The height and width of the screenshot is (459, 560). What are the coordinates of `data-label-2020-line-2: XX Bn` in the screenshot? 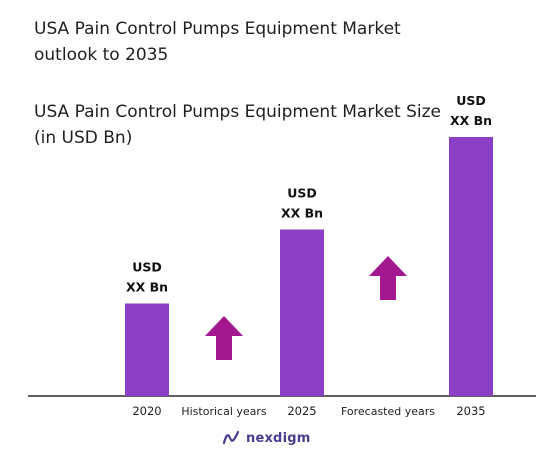 It's located at (147, 287).